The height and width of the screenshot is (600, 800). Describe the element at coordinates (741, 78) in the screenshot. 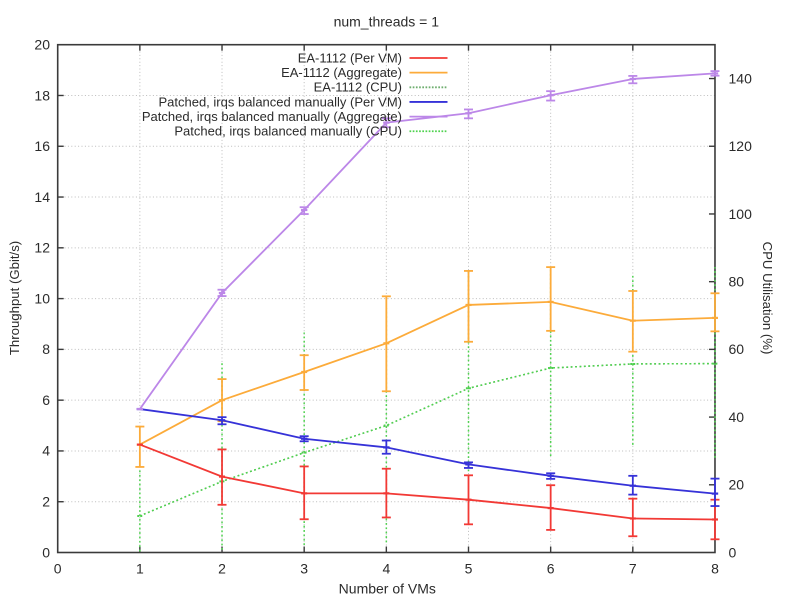

I see `svg-text: 140` at that location.